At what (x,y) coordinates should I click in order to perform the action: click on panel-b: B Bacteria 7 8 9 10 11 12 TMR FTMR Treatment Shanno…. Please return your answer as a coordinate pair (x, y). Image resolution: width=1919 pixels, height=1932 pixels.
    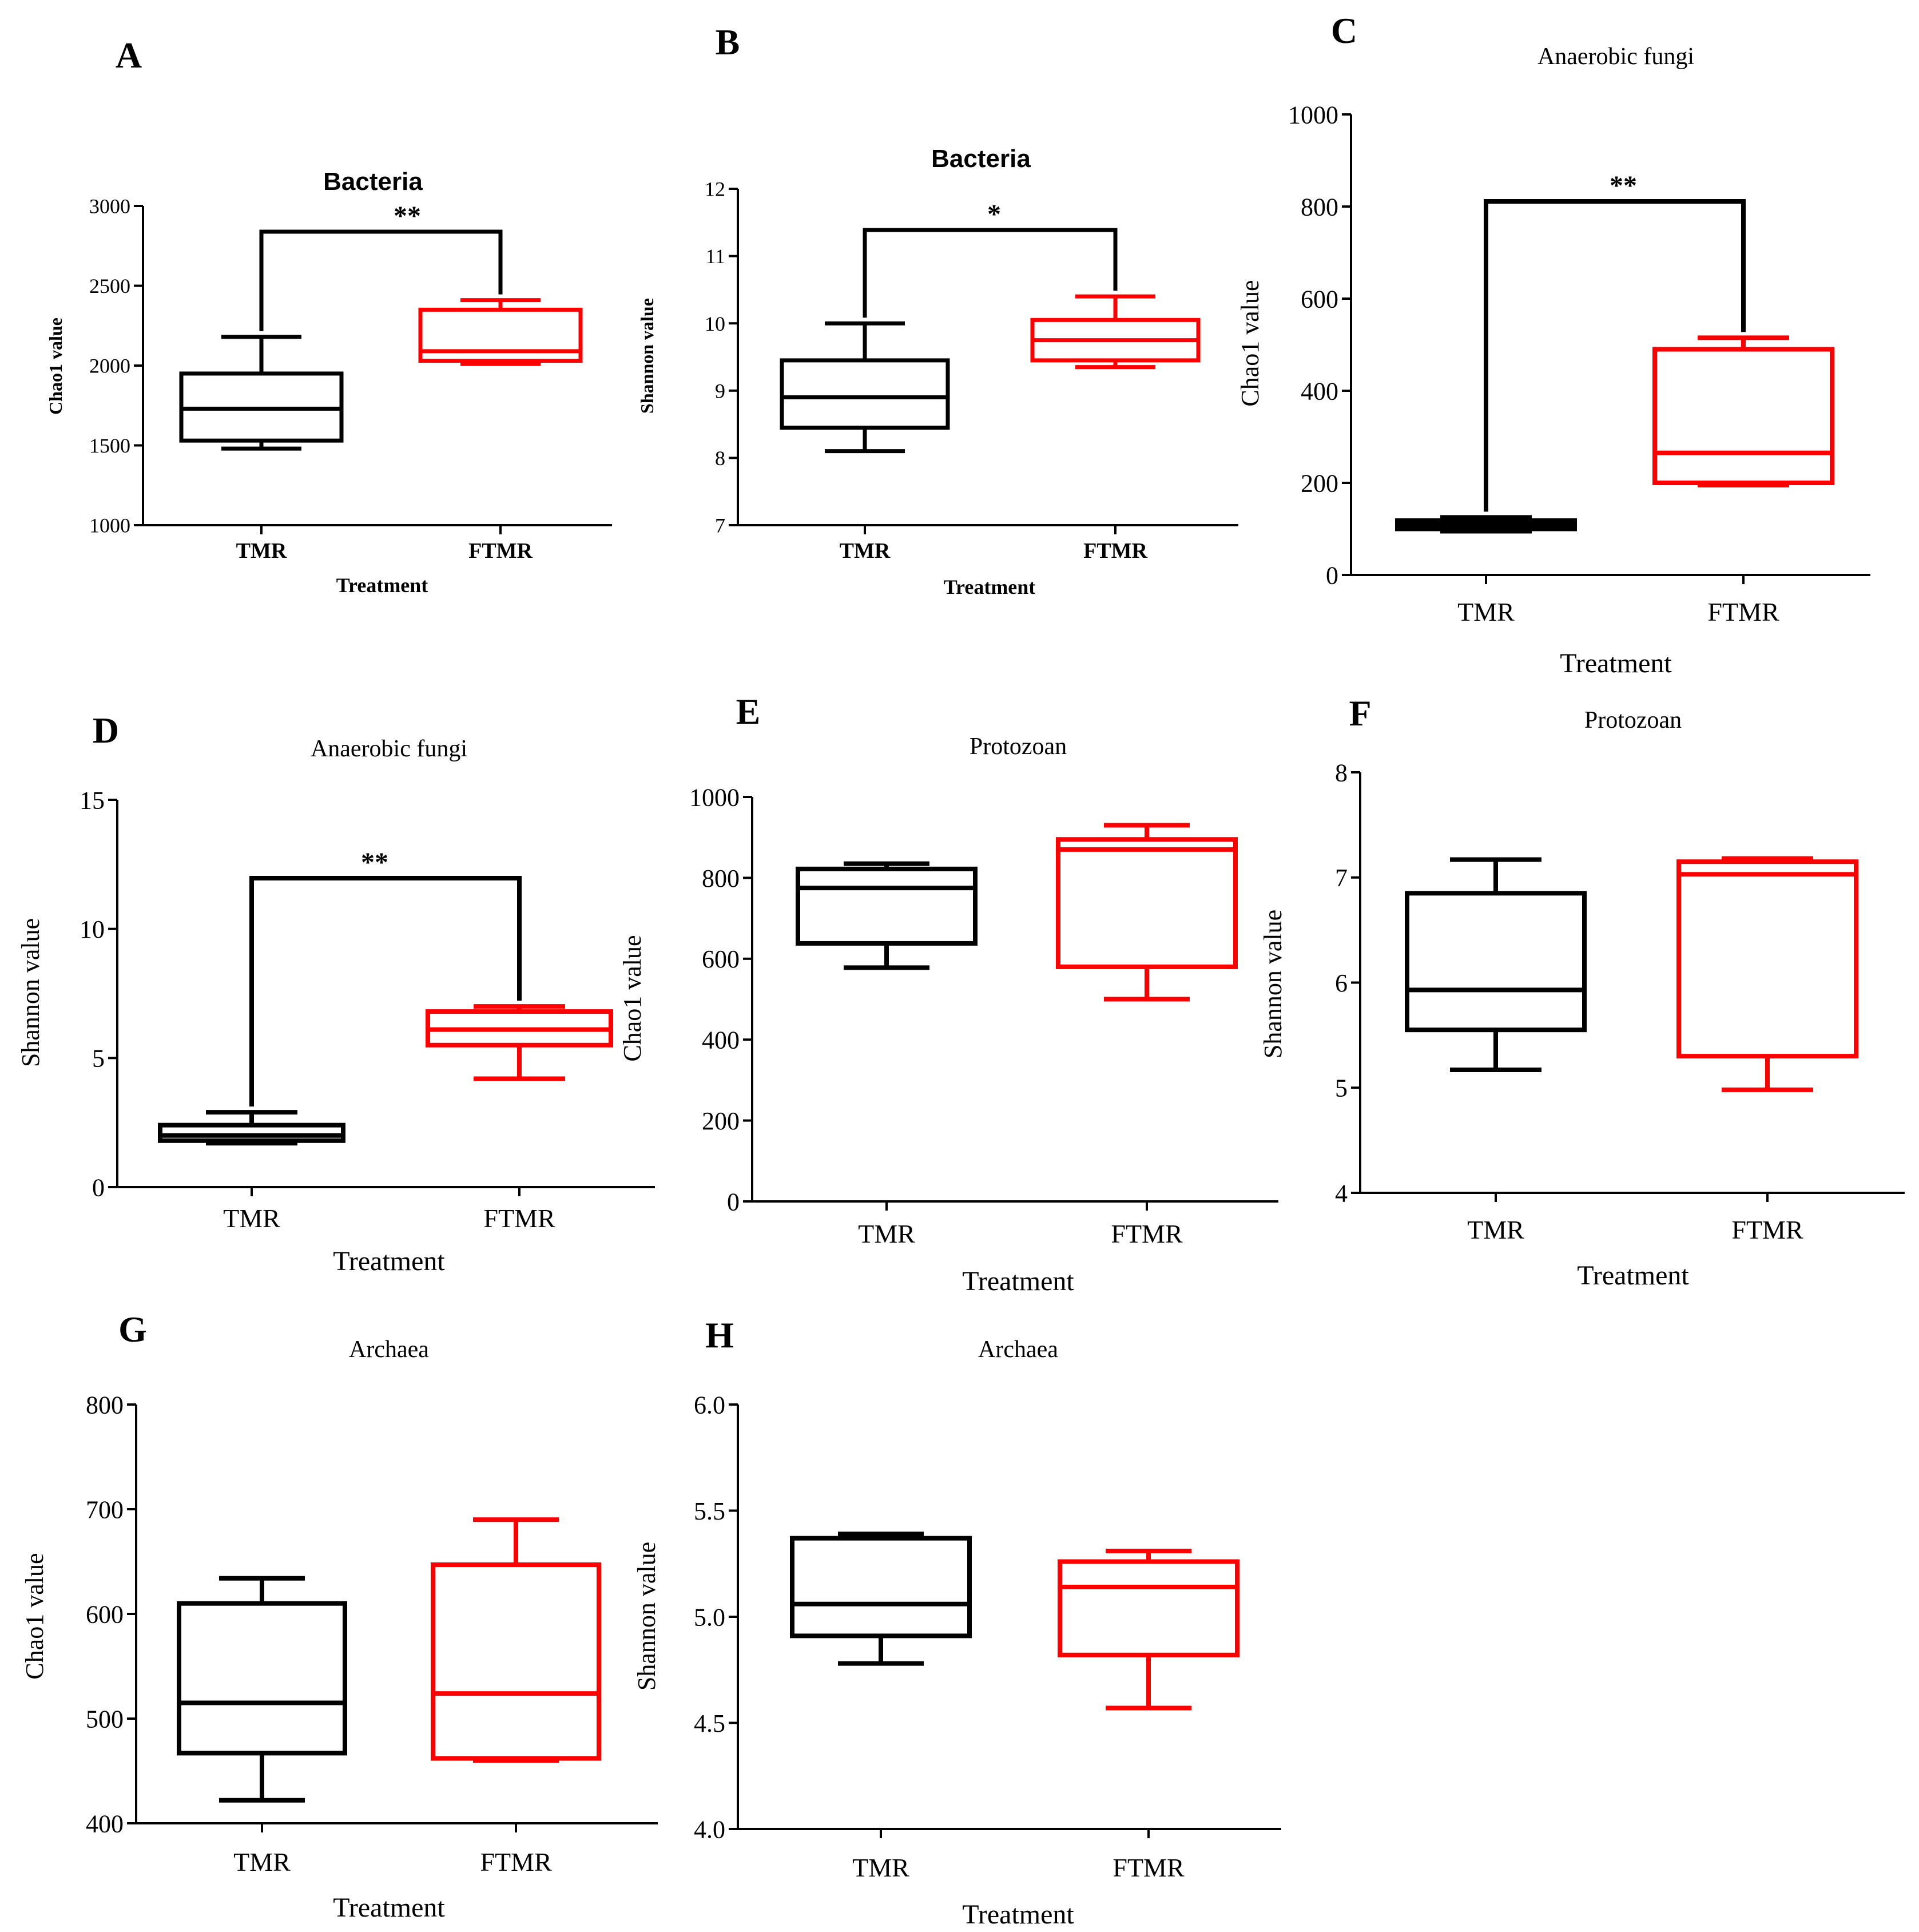
    Looking at the image, I should click on (937, 310).